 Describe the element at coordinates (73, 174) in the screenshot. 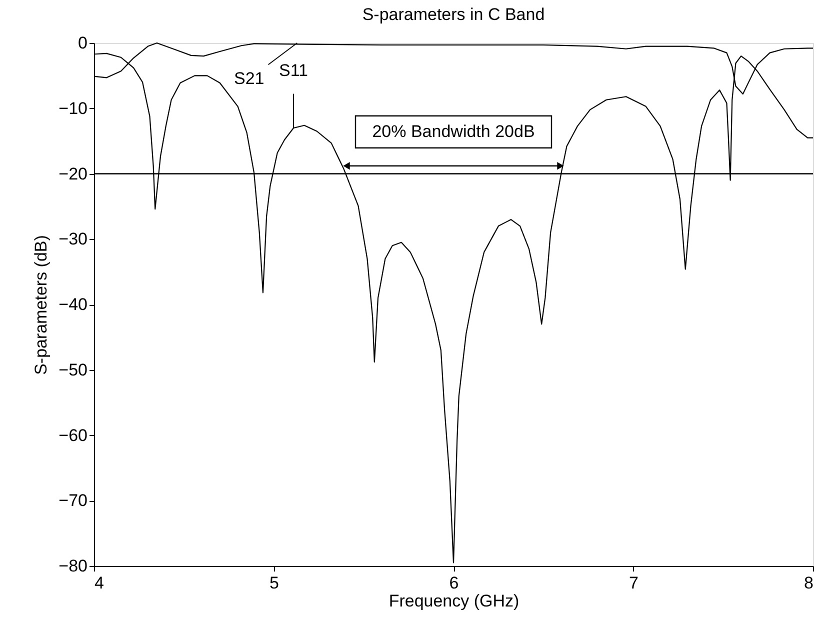

I see `y-tick-label: −20` at that location.